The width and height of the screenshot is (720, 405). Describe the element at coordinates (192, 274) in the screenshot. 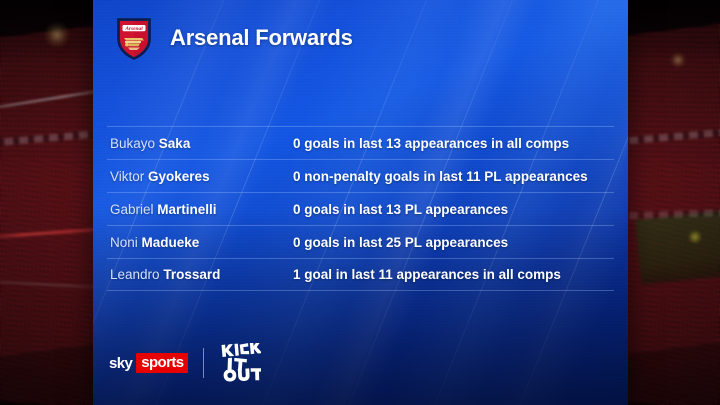

I see `player-surname: Trossard` at that location.